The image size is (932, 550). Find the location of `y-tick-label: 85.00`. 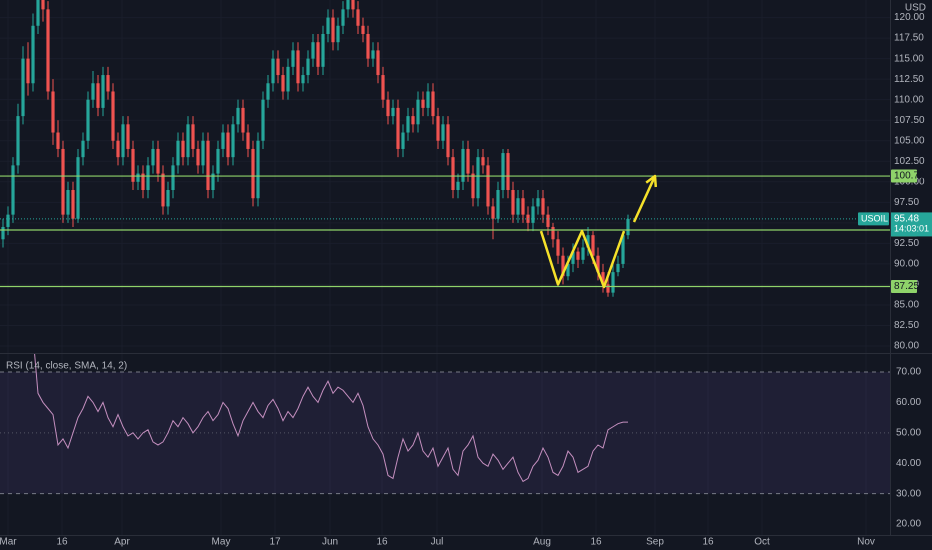

y-tick-label: 85.00 is located at coordinates (906, 305).